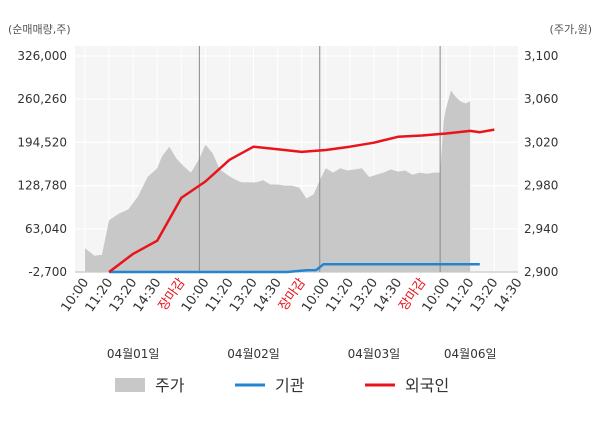 This screenshot has width=600, height=432. I want to click on right-axis-unit-label: (주가,원), so click(571, 29).